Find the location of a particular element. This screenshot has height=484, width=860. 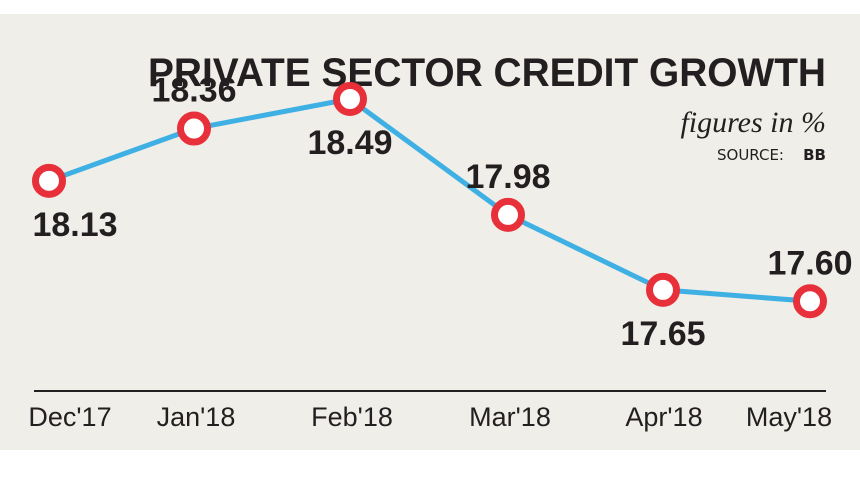

x-tick-label-3: Mar'18 is located at coordinates (510, 417).